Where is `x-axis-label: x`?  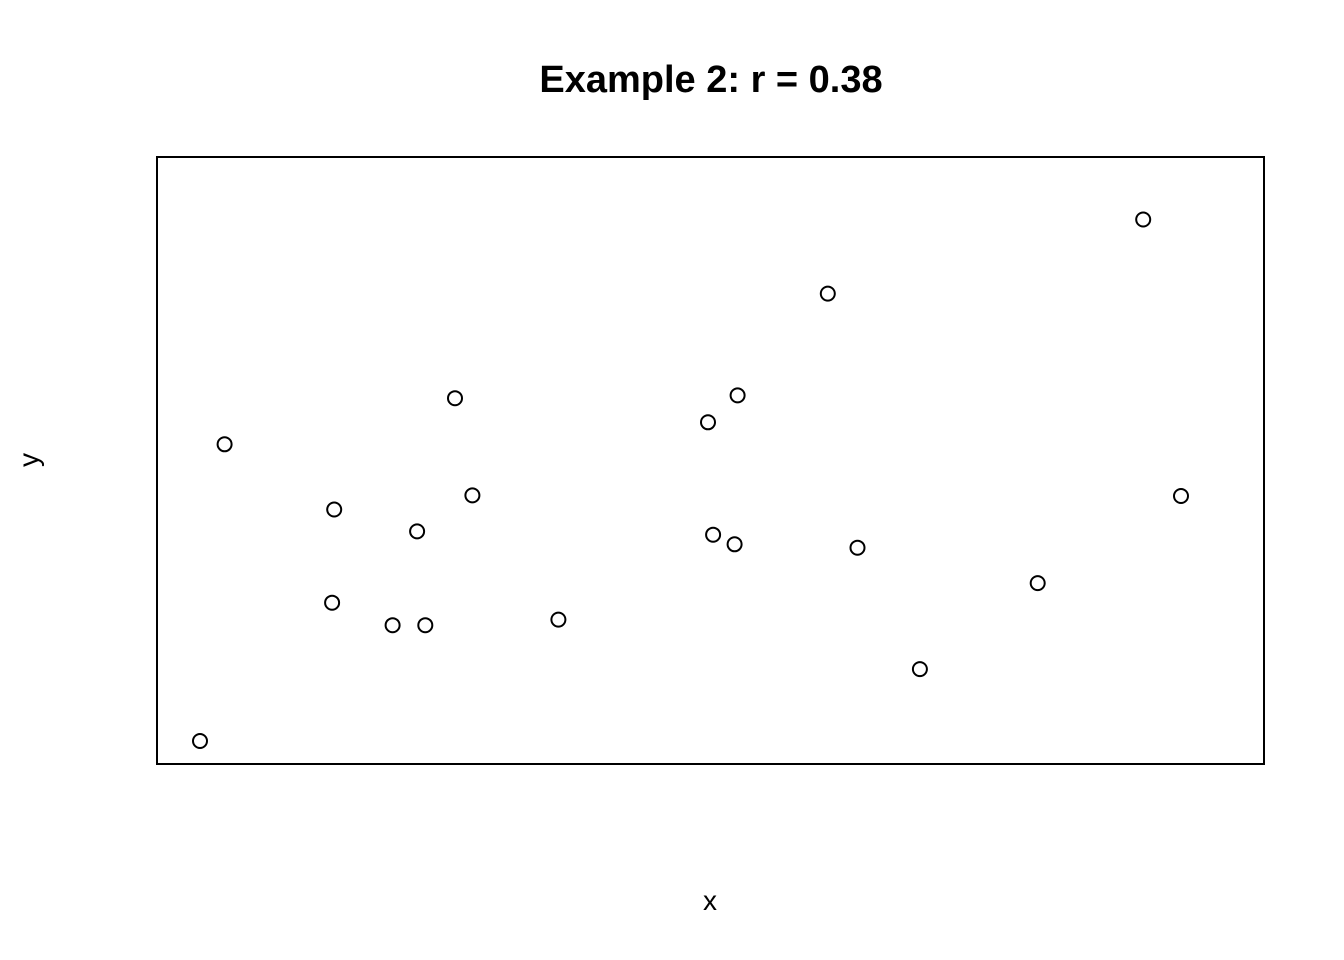 x-axis-label: x is located at coordinates (710, 900).